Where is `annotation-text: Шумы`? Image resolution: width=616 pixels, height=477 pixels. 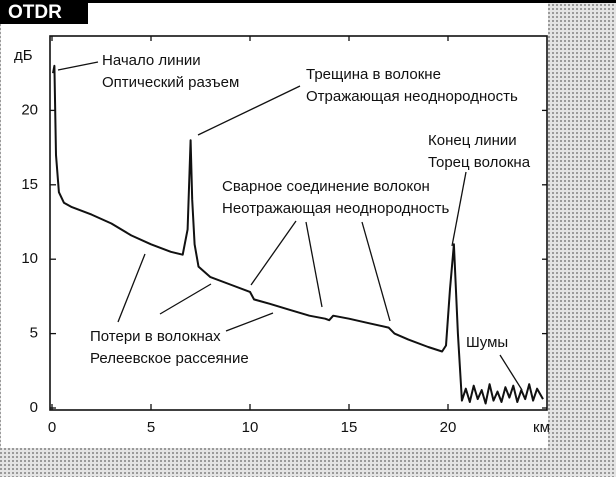 annotation-text: Шумы is located at coordinates (487, 342).